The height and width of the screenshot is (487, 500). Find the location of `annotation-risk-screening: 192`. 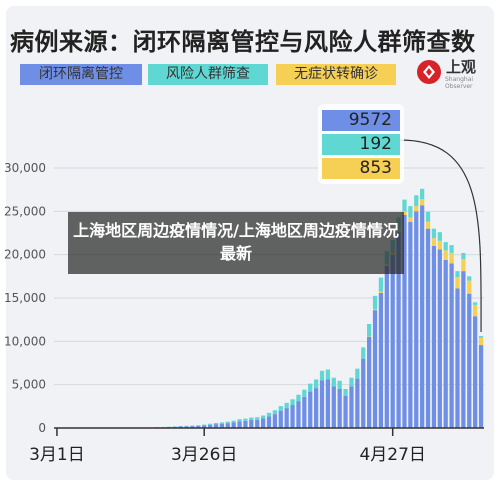

annotation-risk-screening: 192 is located at coordinates (361, 144).